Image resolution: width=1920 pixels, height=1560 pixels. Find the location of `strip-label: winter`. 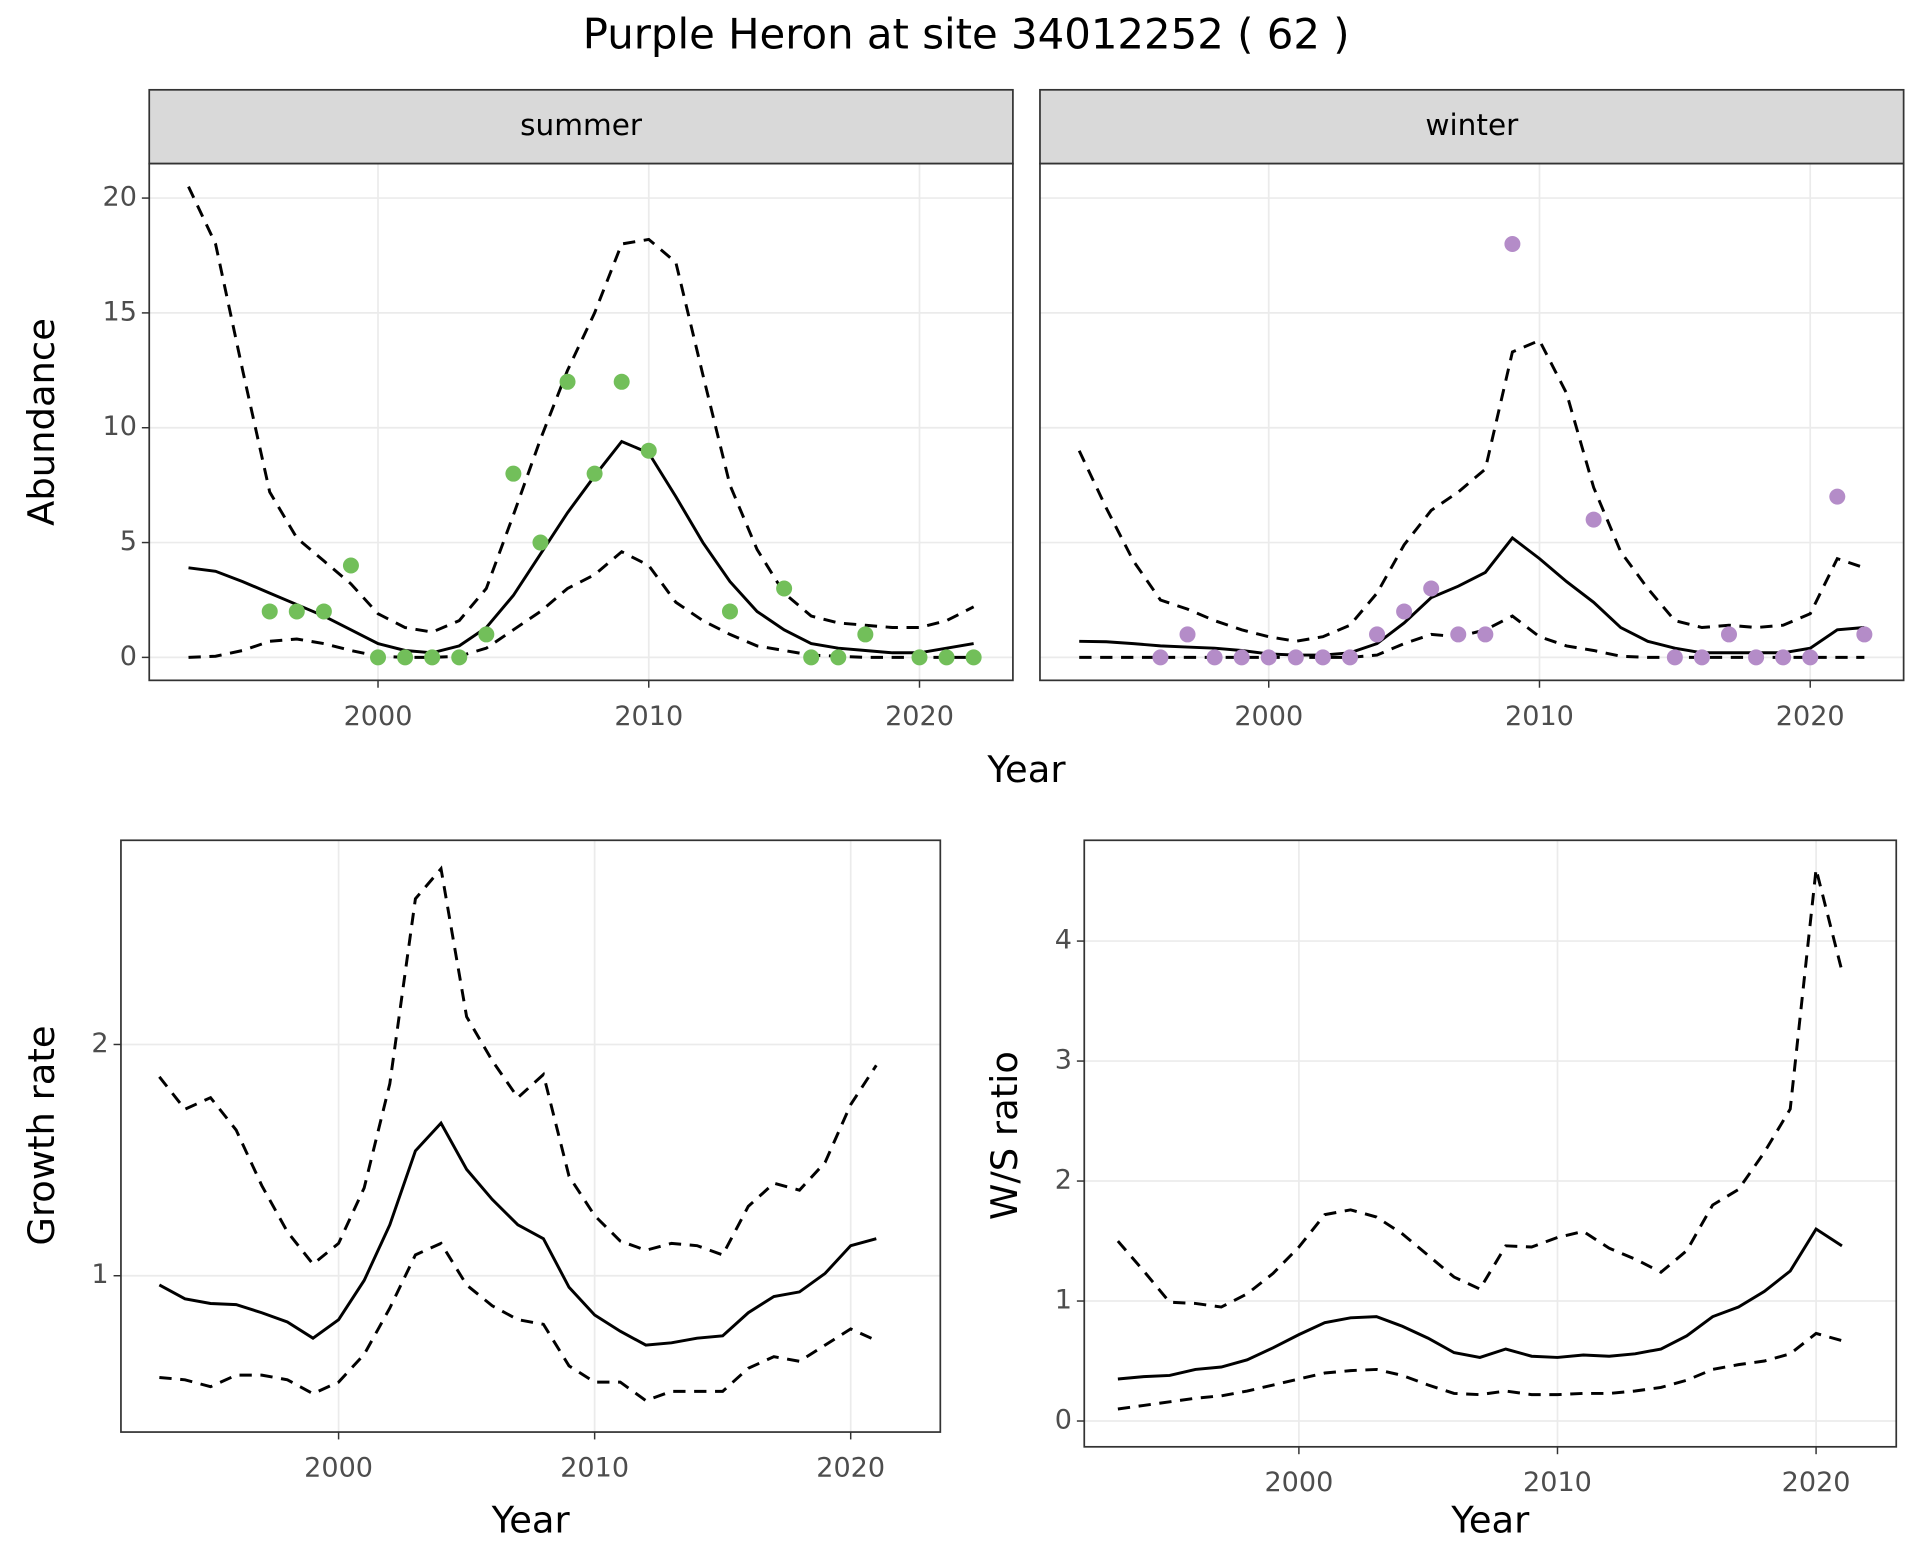

strip-label: winter is located at coordinates (1472, 125).